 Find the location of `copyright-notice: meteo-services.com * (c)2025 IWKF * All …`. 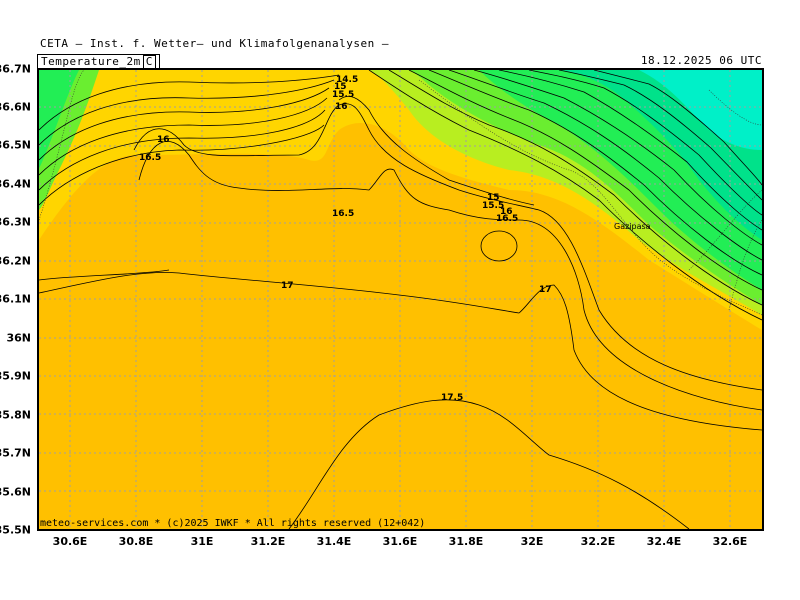

copyright-notice: meteo-services.com * (c)2025 IWKF * All … is located at coordinates (233, 523).